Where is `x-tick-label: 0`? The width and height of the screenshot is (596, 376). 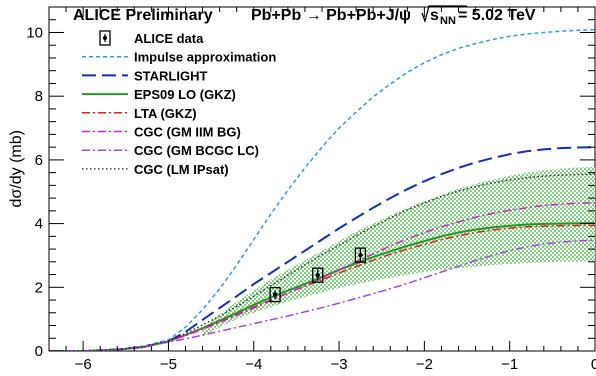 x-tick-label: 0 is located at coordinates (593, 364).